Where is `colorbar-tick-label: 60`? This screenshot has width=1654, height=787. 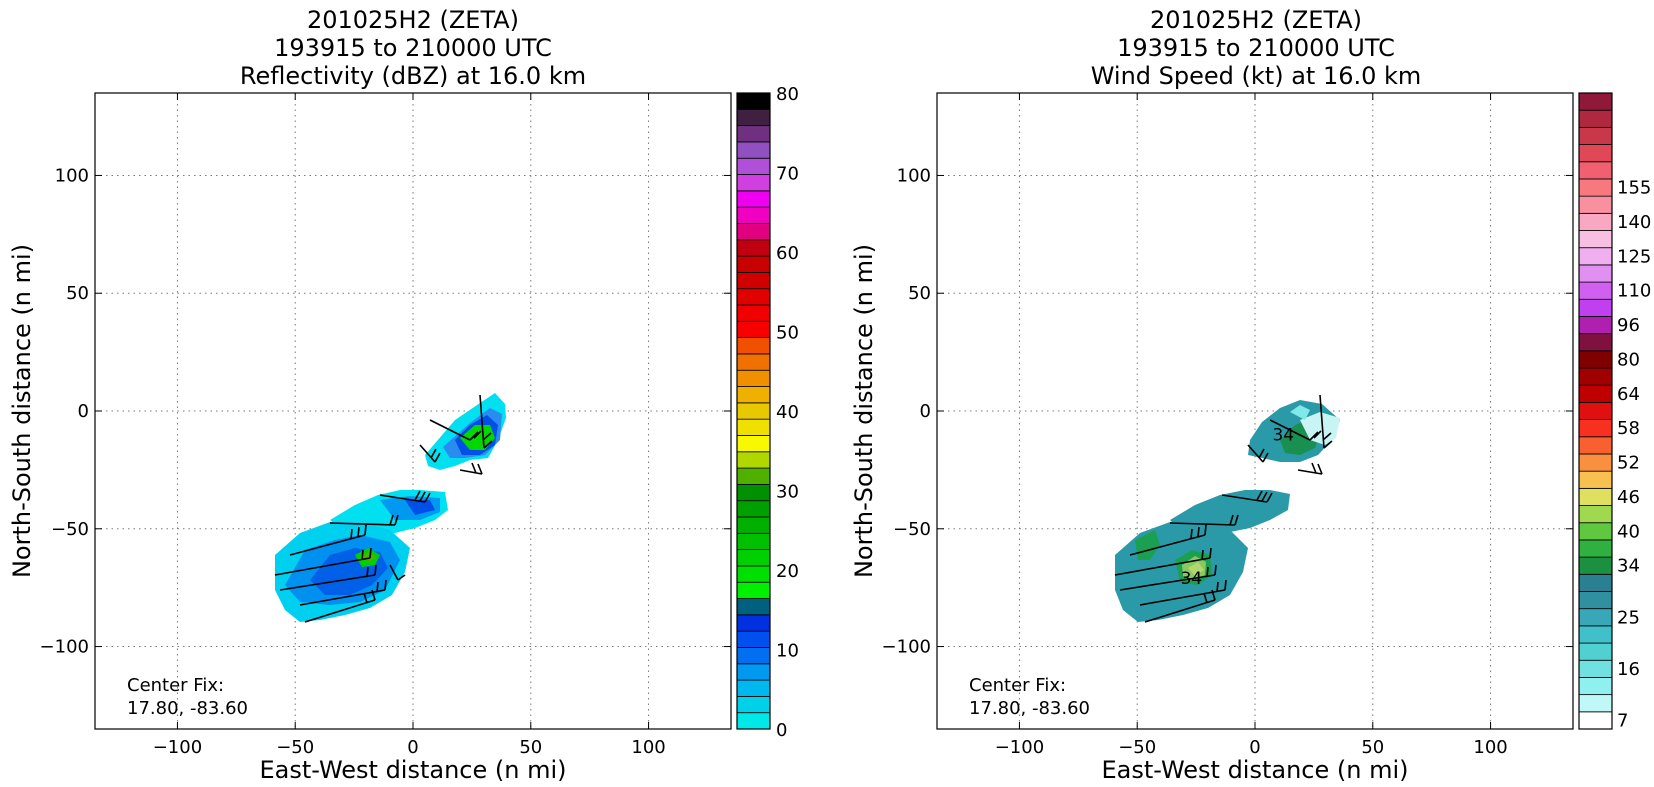
colorbar-tick-label: 60 is located at coordinates (787, 253).